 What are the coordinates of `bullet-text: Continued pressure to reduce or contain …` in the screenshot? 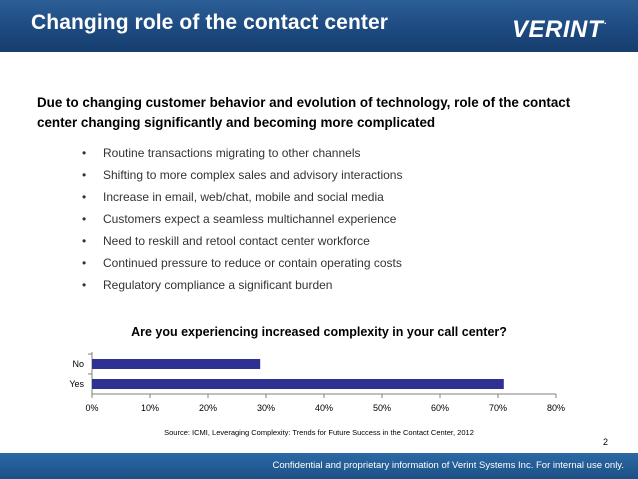 It's located at (252, 263).